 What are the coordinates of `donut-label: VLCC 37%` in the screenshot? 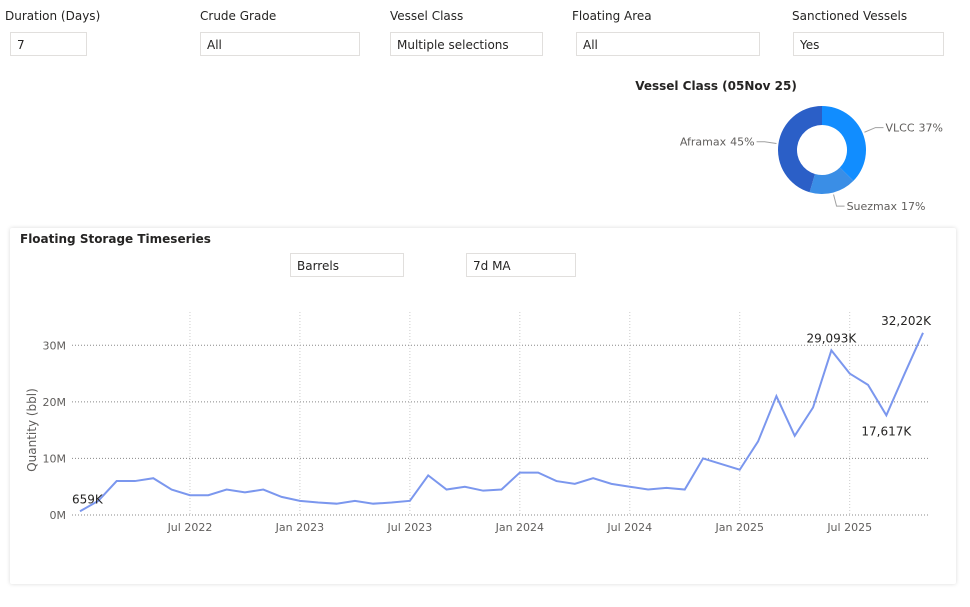 It's located at (913, 128).